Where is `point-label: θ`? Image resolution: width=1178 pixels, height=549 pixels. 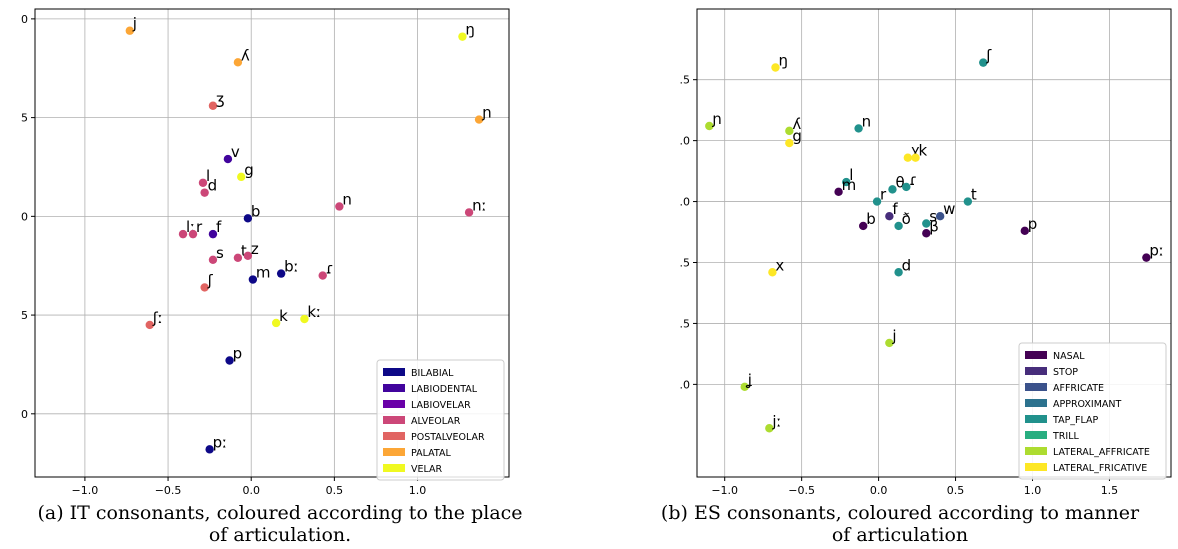 point-label: θ is located at coordinates (899, 182).